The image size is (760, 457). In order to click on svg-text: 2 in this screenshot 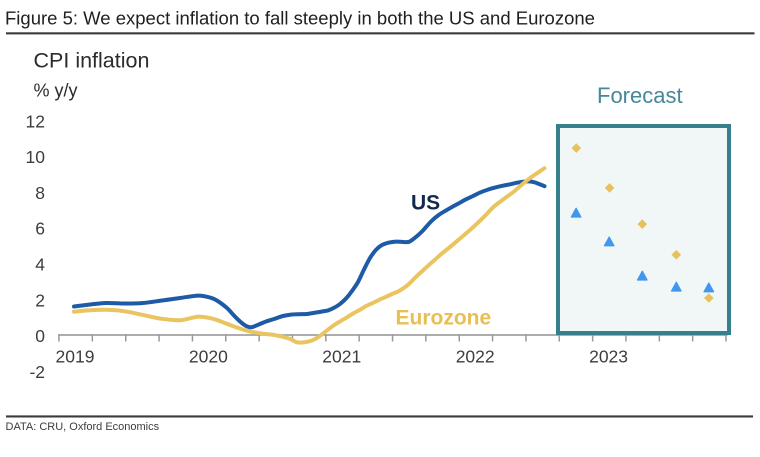, I will do `click(40, 300)`.